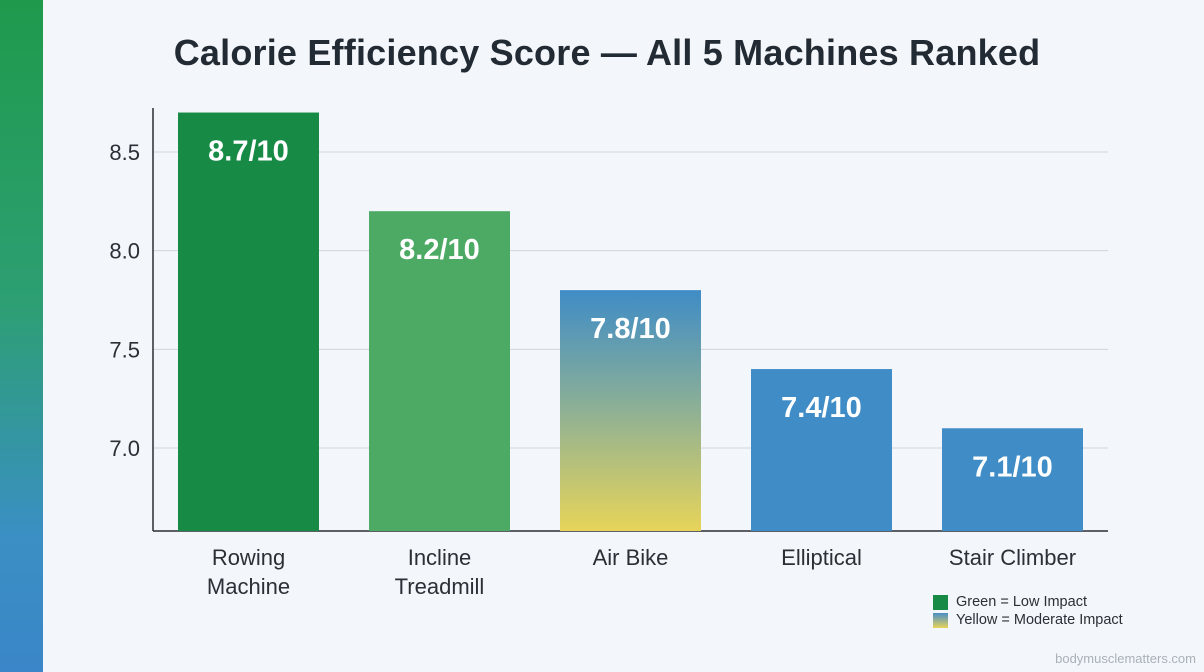 The image size is (1204, 672). I want to click on legend-item-moderate-impact: Yellow = Moderate Impact, so click(1028, 620).